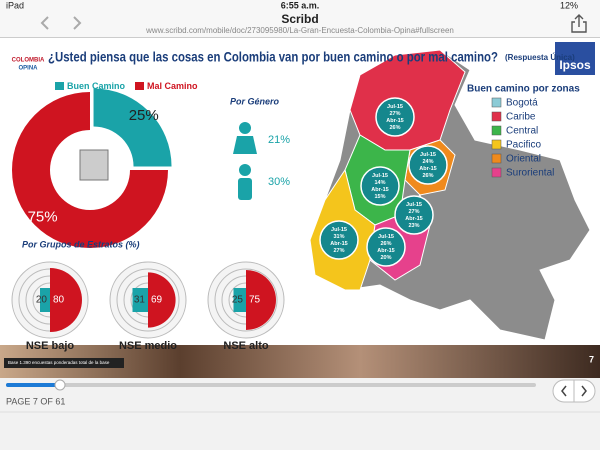  Describe the element at coordinates (523, 145) in the screenshot. I see `zone-name: Pacifico` at that location.